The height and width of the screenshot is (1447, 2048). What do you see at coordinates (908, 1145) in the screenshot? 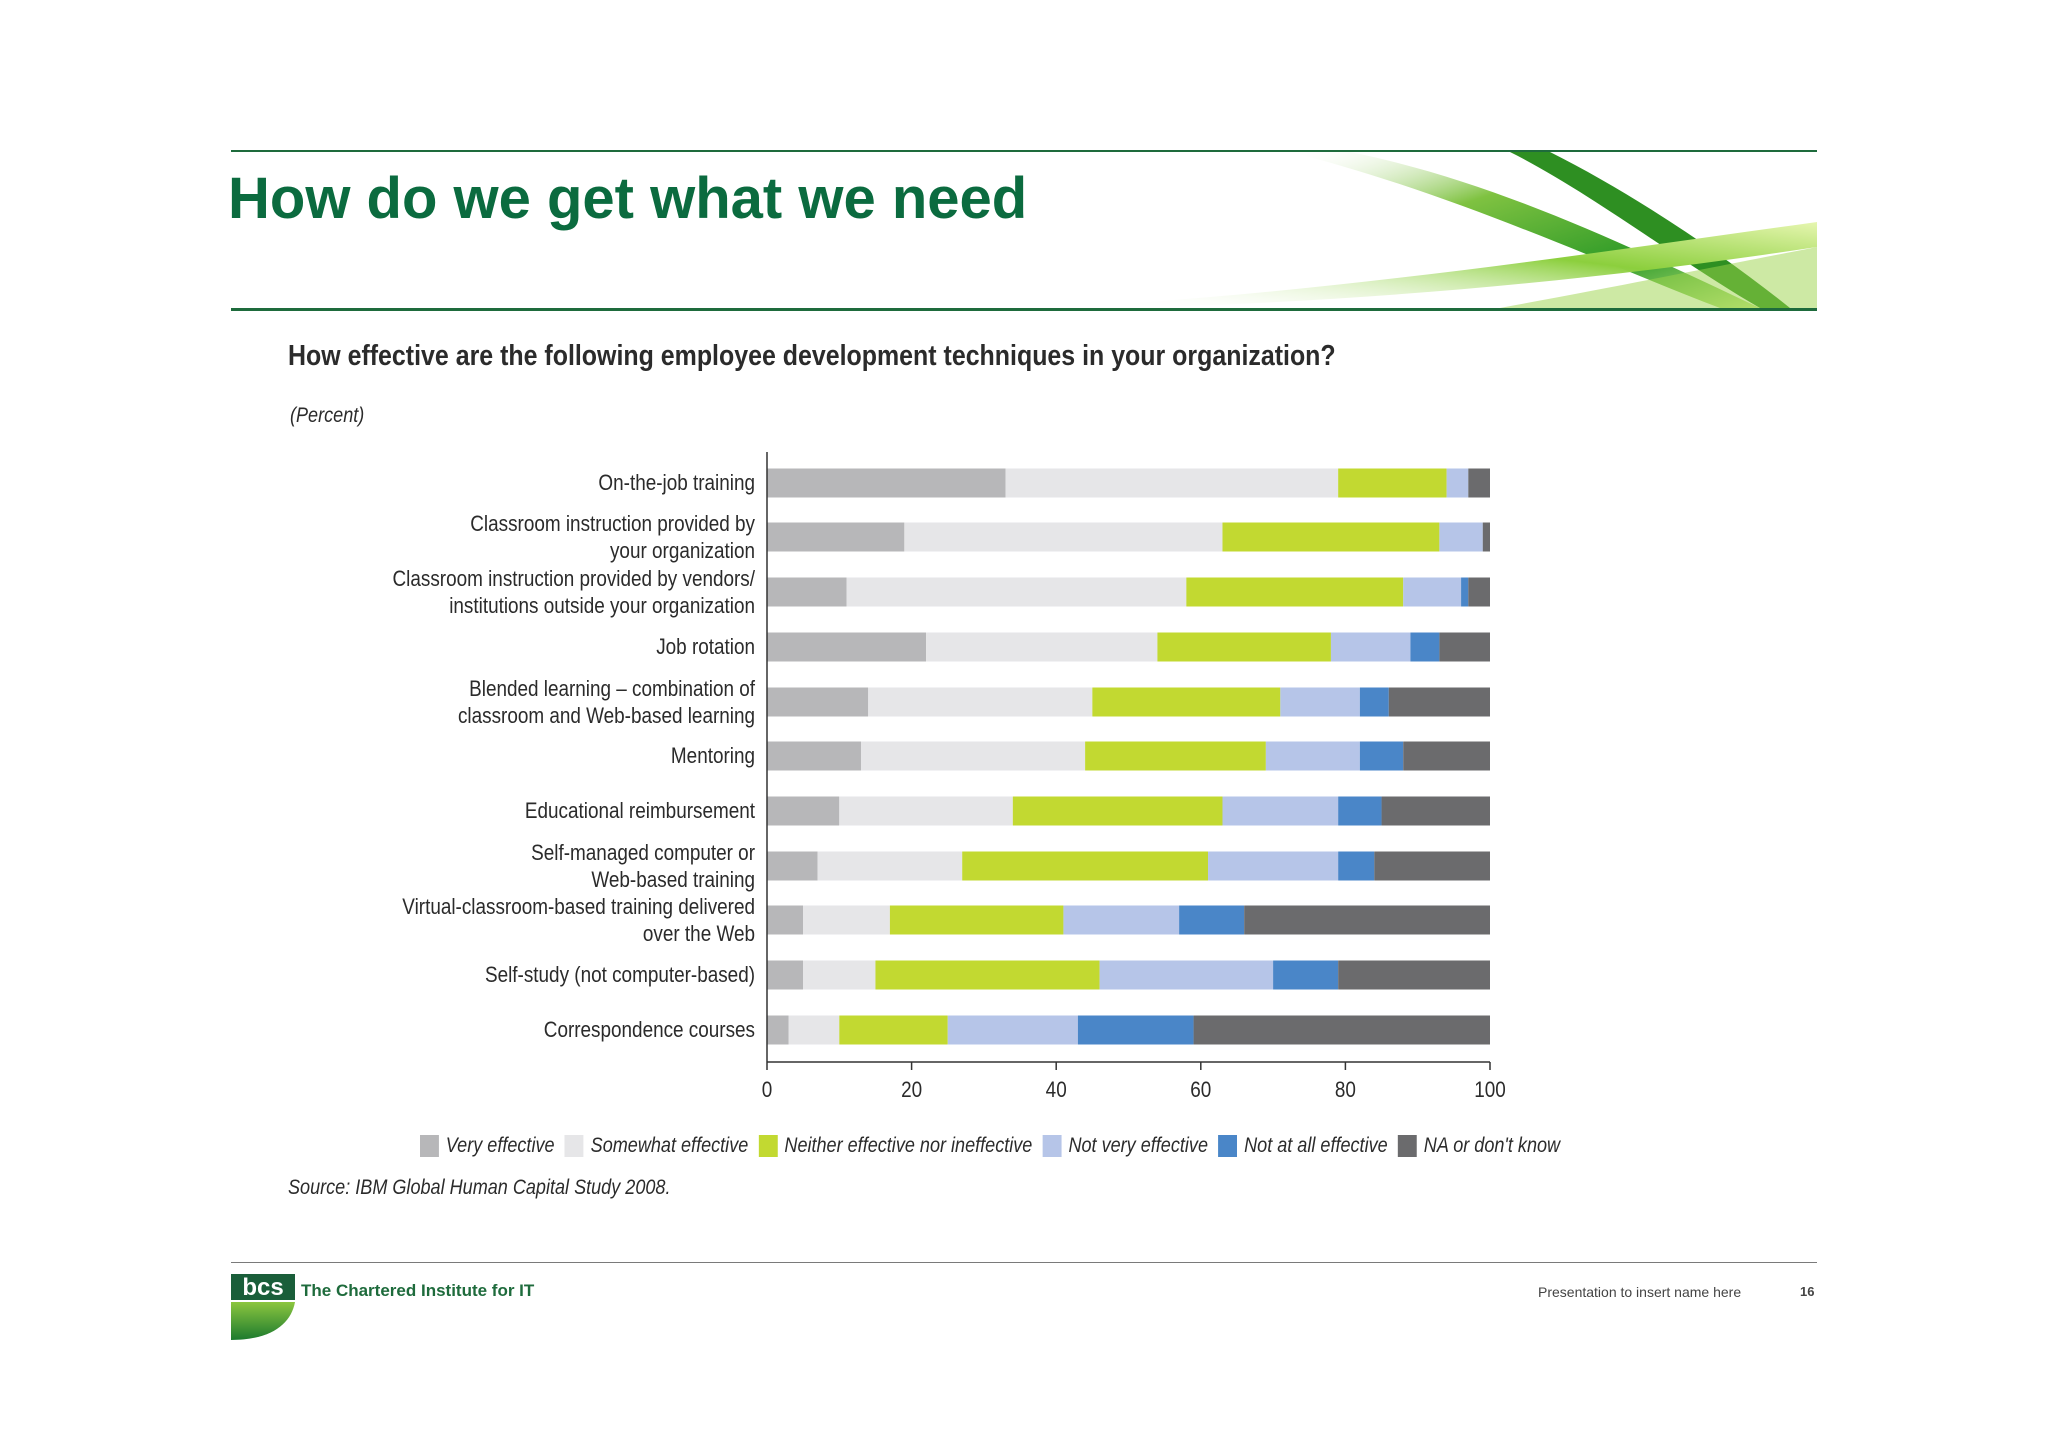
I see `legend-label: Neither effective nor ineffective` at bounding box center [908, 1145].